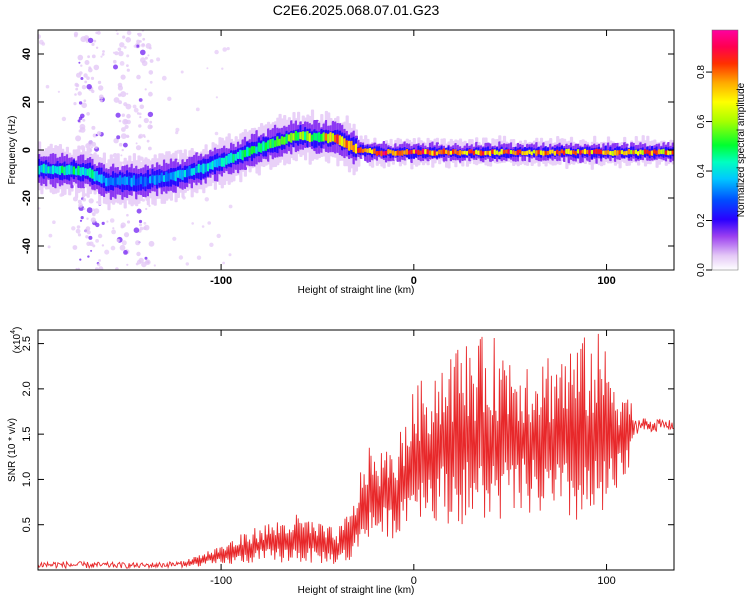 This screenshot has width=750, height=600. Describe the element at coordinates (27, 54) in the screenshot. I see `spectrogram-y-tick-label: 40` at that location.